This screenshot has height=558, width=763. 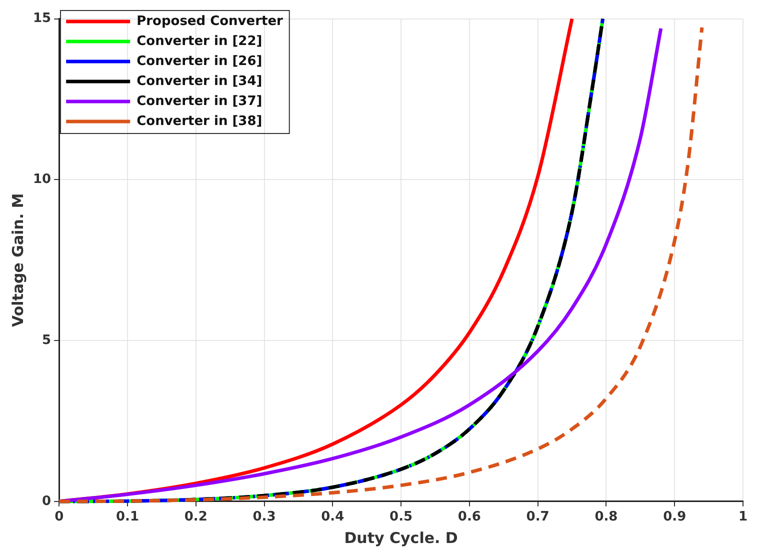 I want to click on y-tick-label: 0, so click(x=47, y=501).